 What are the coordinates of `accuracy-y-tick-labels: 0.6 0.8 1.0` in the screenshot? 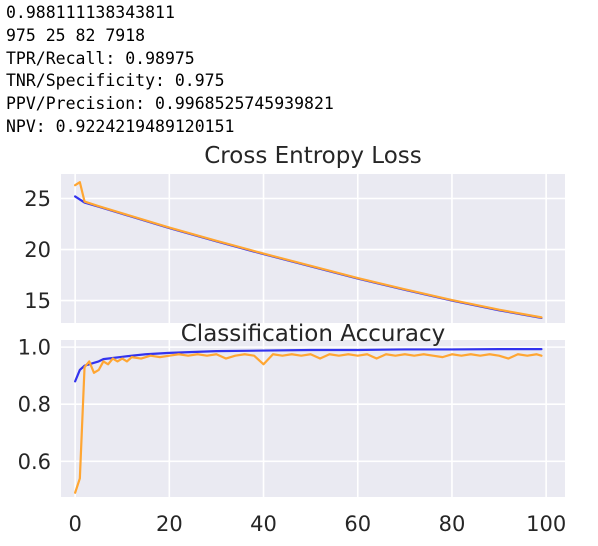 It's located at (34, 405).